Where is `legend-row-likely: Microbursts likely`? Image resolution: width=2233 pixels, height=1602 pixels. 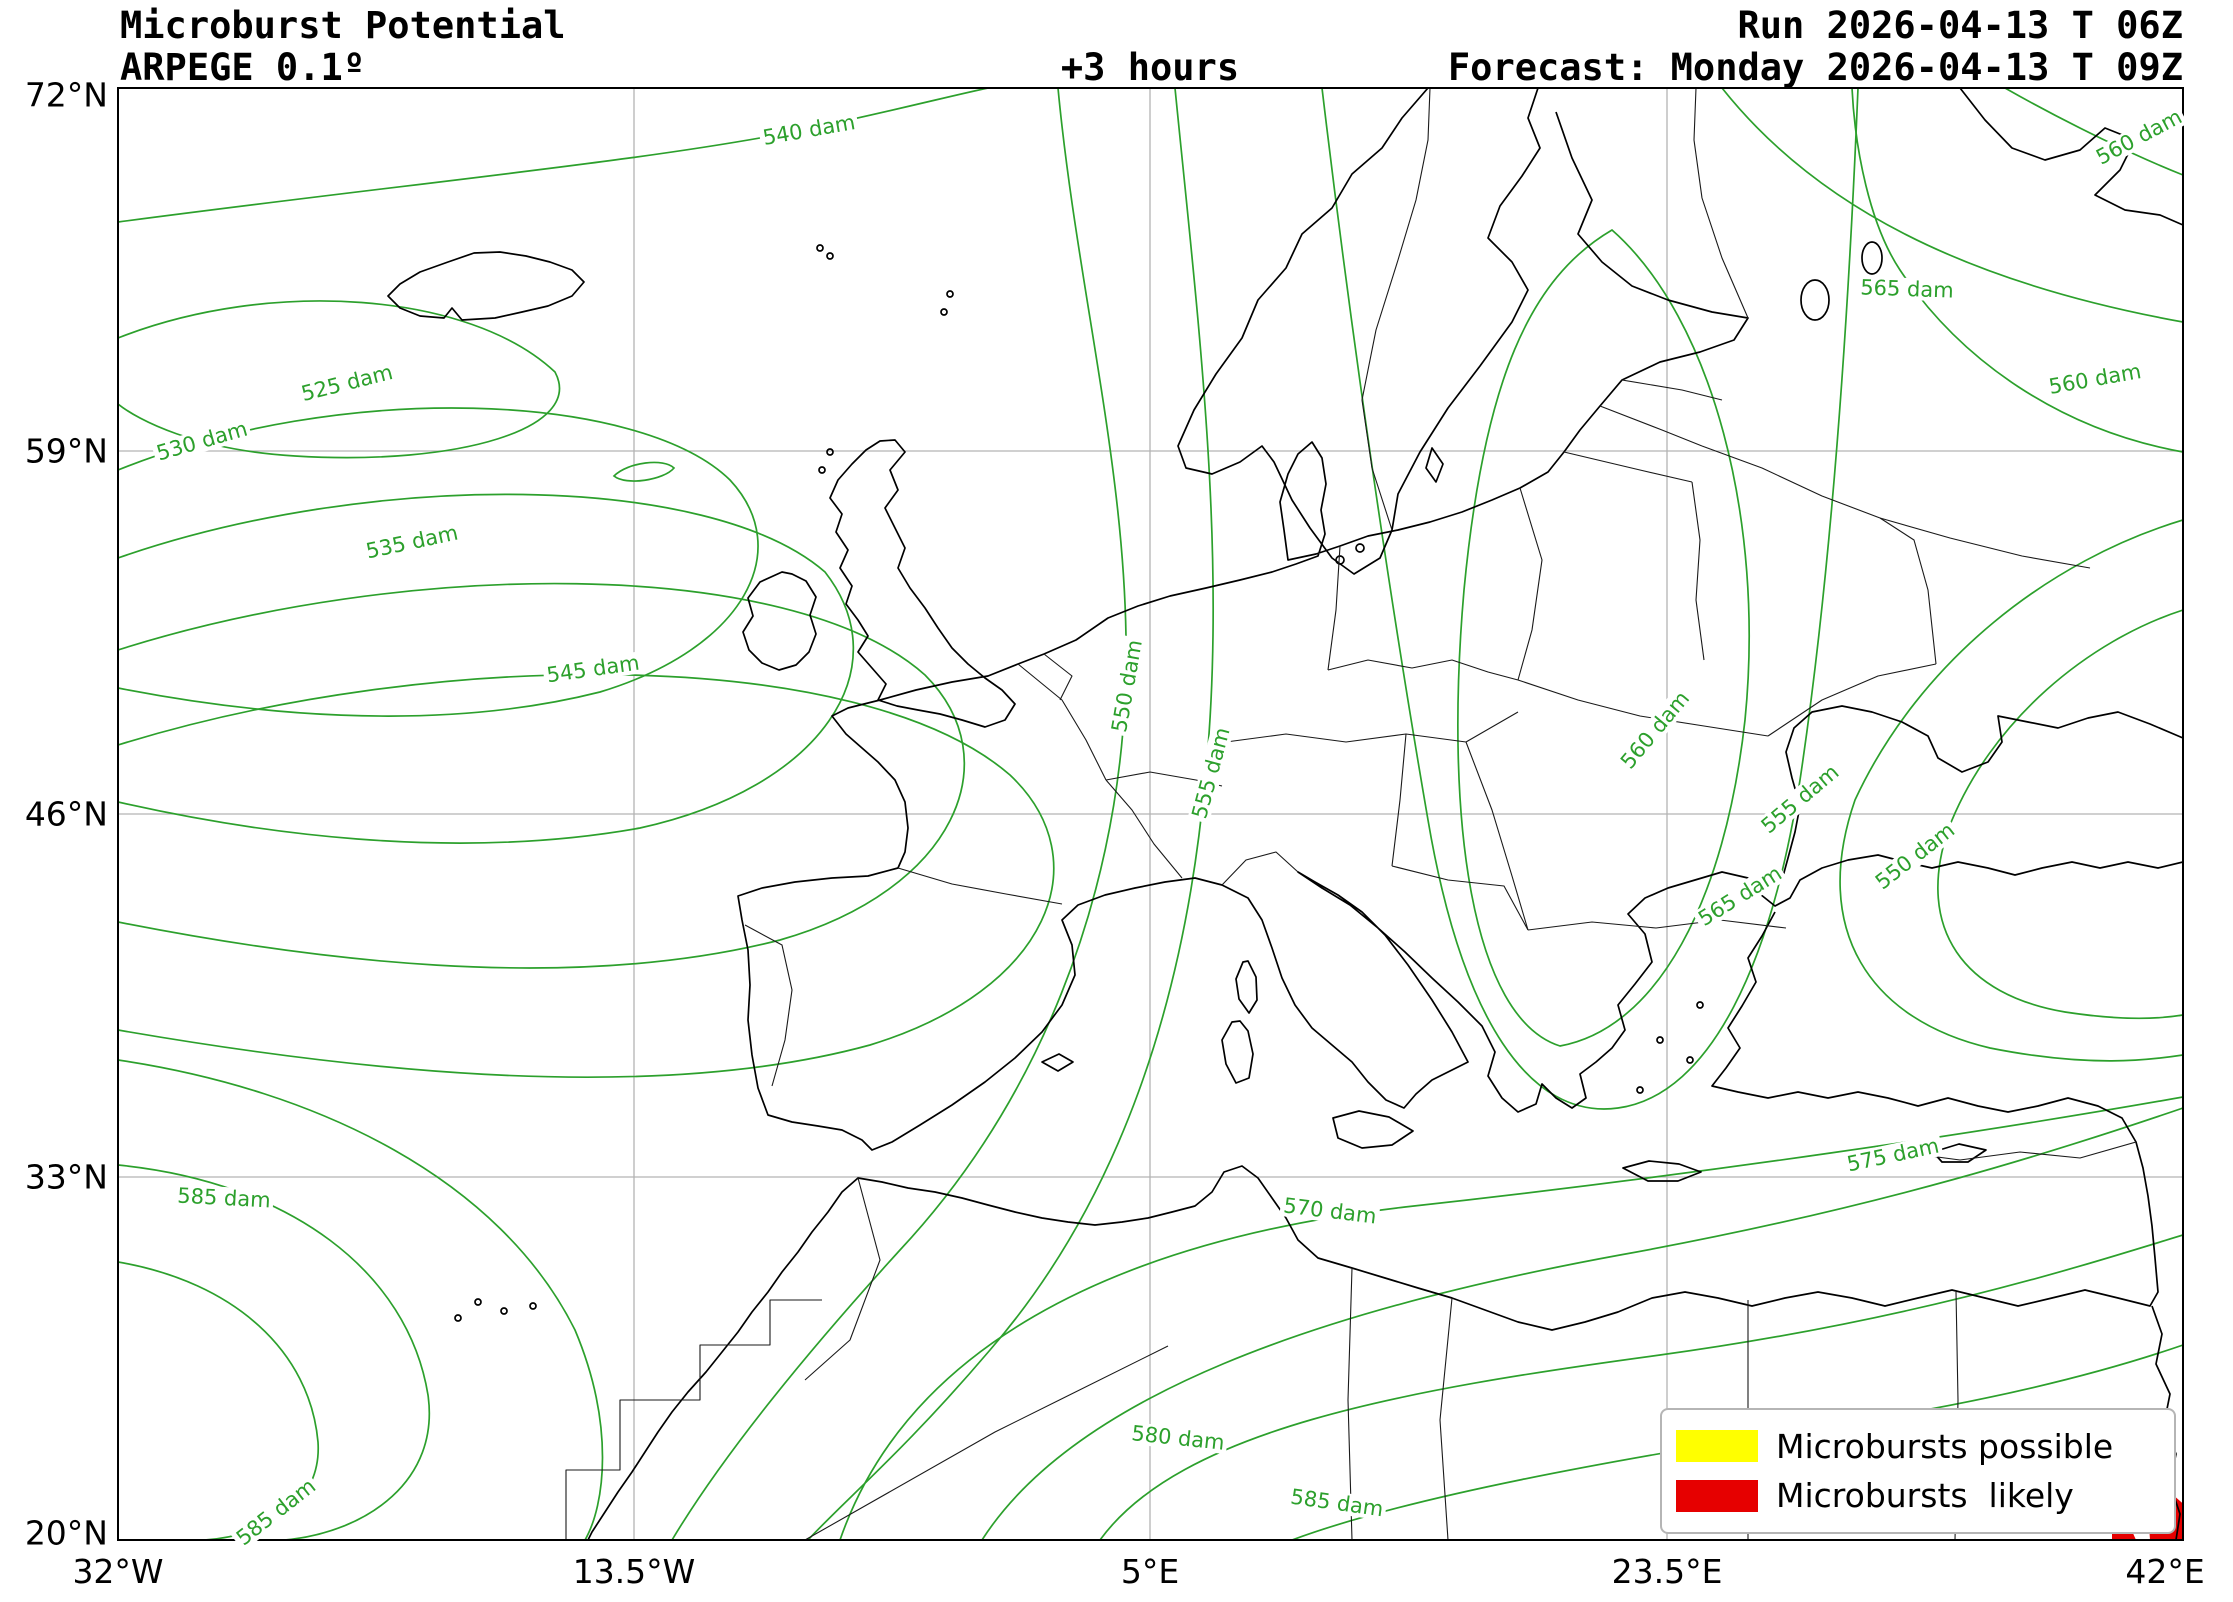 legend-row-likely: Microbursts likely is located at coordinates (1918, 1495).